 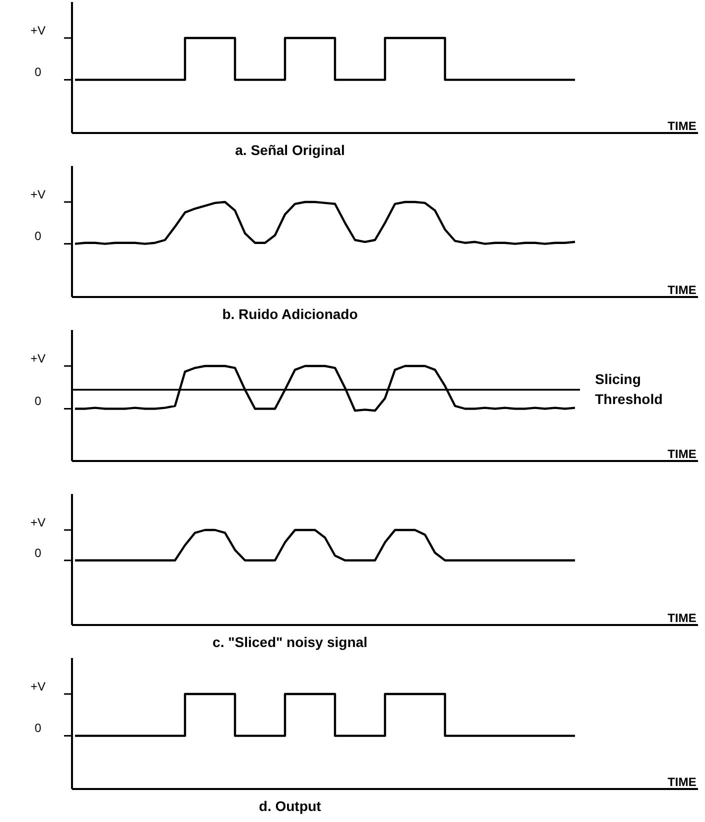 What do you see at coordinates (290, 150) in the screenshot?
I see `text: a. Señal Original` at bounding box center [290, 150].